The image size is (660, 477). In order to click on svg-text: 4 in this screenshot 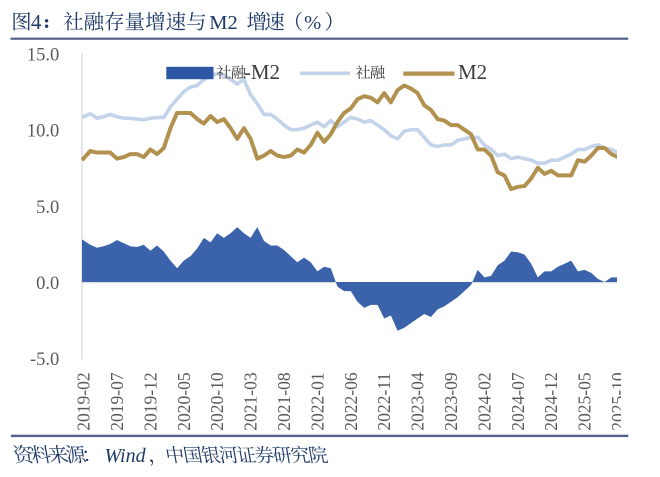, I will do `click(36, 22)`.